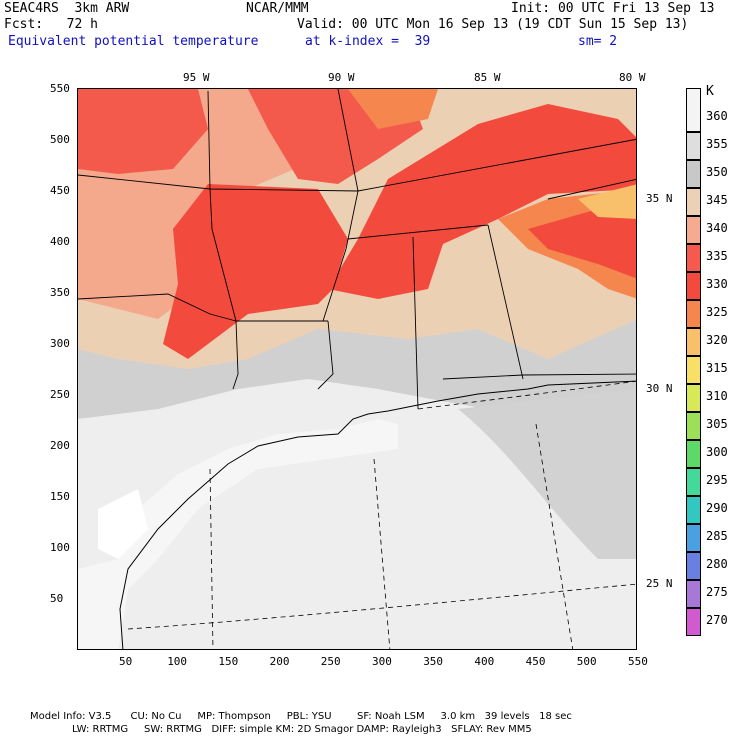  I want to click on lon-label-85w: 85 W, so click(487, 77).